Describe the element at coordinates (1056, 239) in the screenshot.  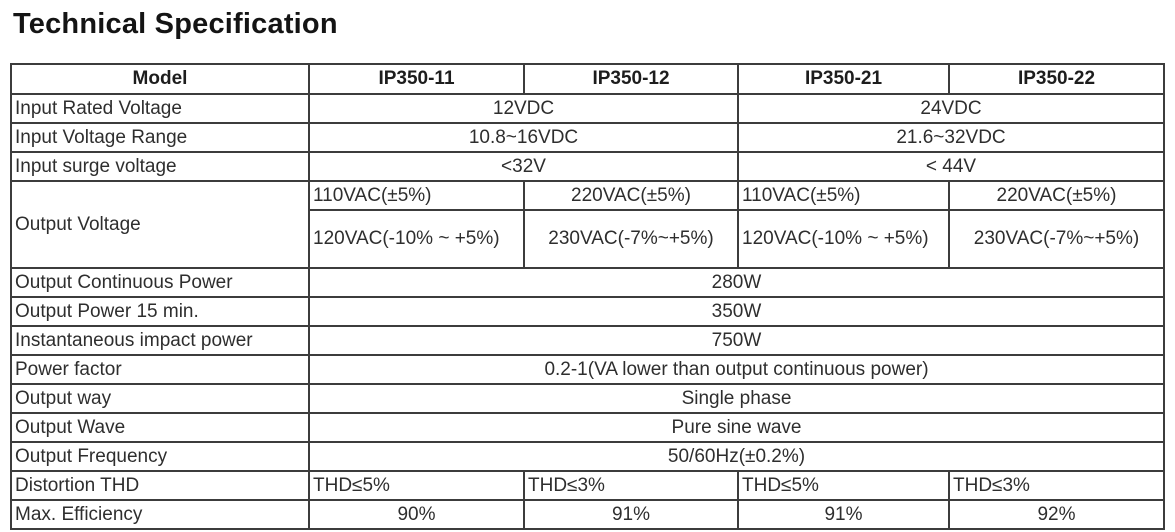
I see `output-voltage-r2-c4: 230VAC(-7%~+5%)` at that location.